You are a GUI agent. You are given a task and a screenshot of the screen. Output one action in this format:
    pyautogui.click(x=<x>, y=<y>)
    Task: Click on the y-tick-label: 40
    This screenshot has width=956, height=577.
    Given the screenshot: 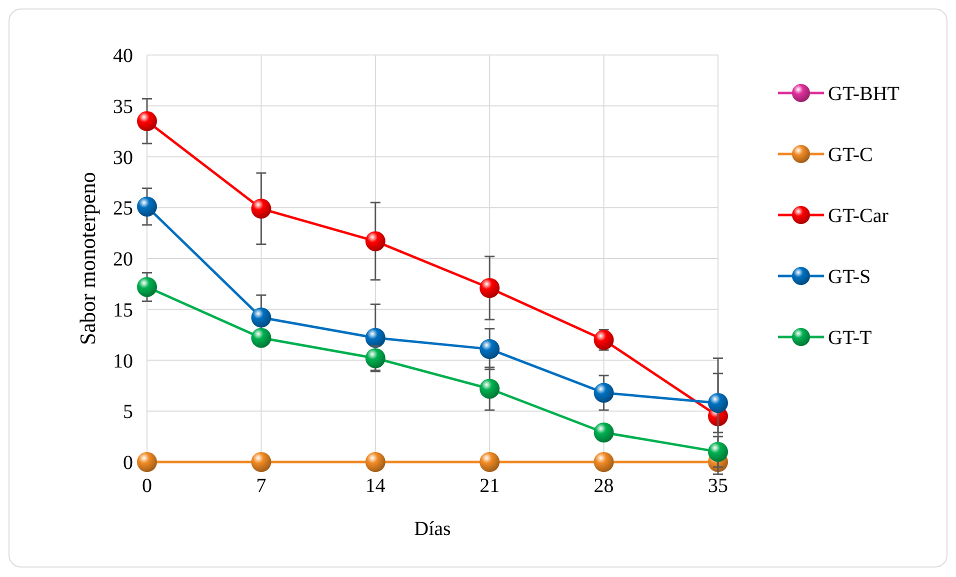 What is the action you would take?
    pyautogui.click(x=123, y=56)
    